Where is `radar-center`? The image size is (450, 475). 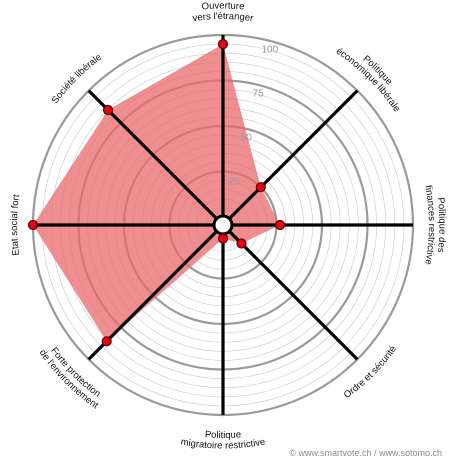 radar-center is located at coordinates (223, 225).